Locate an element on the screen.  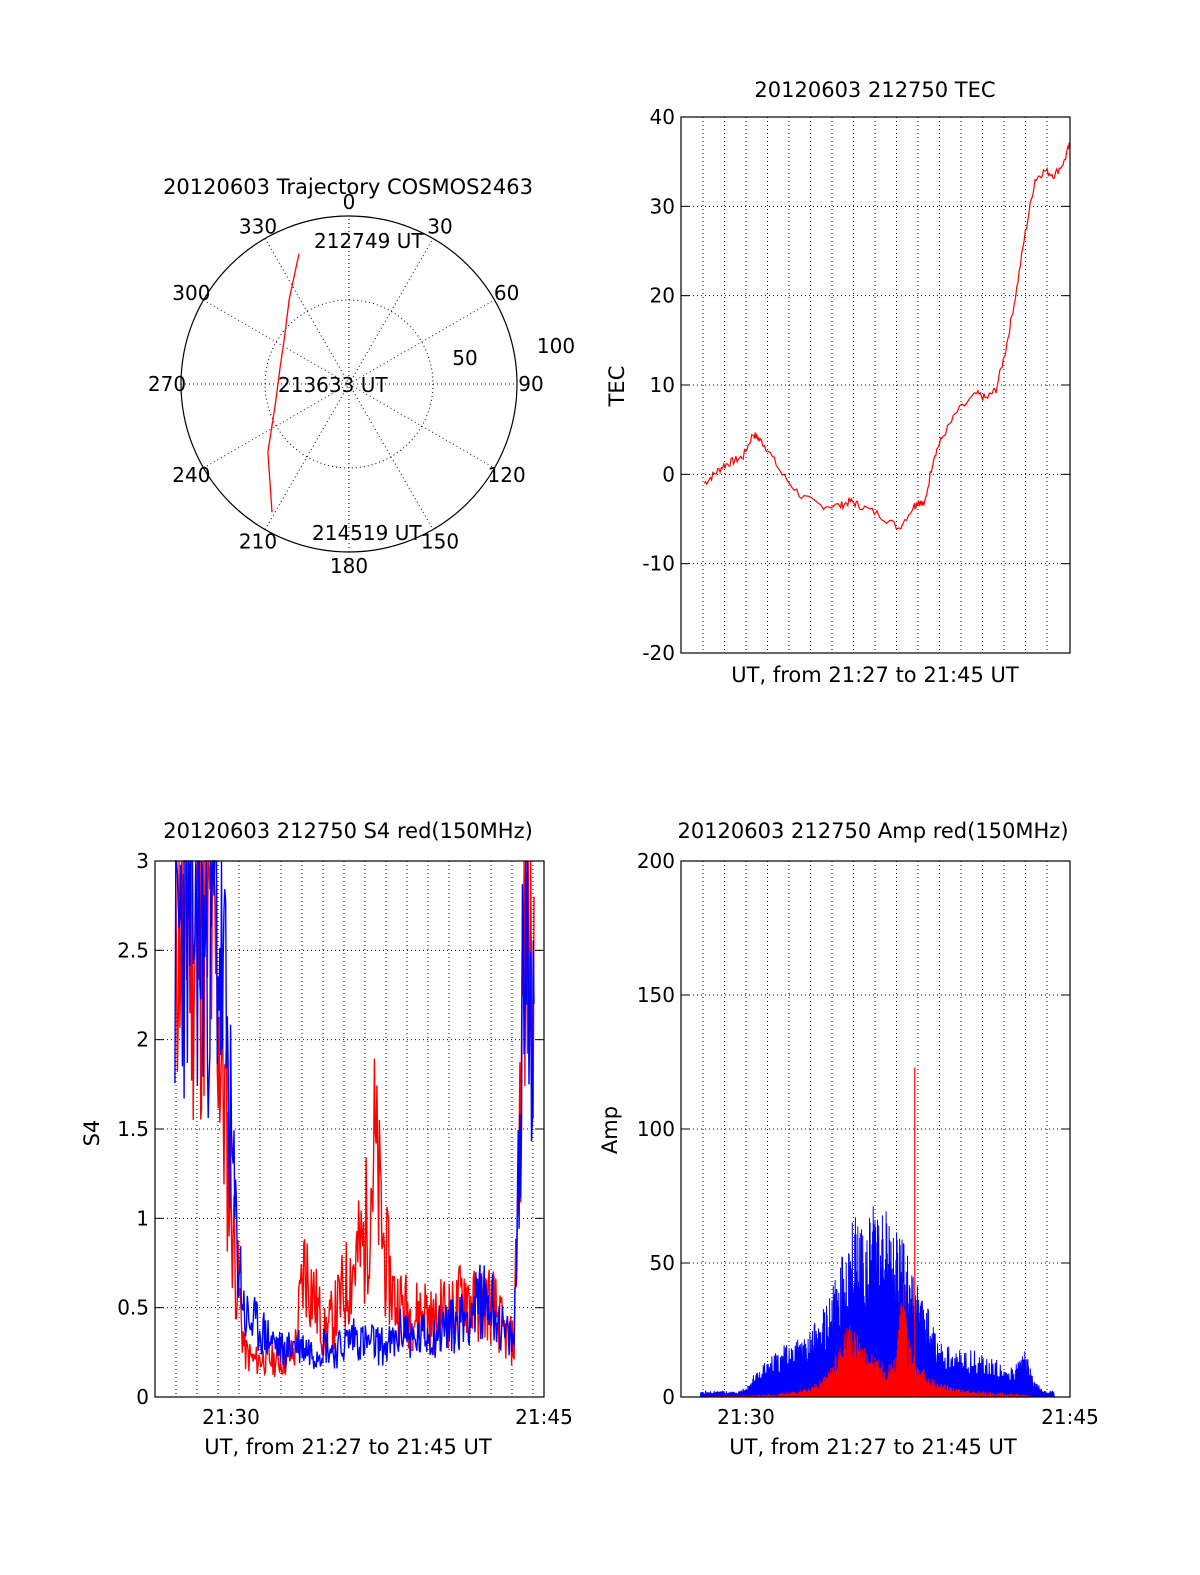
amp-xtick-2145: 21:45 is located at coordinates (1070, 1417).